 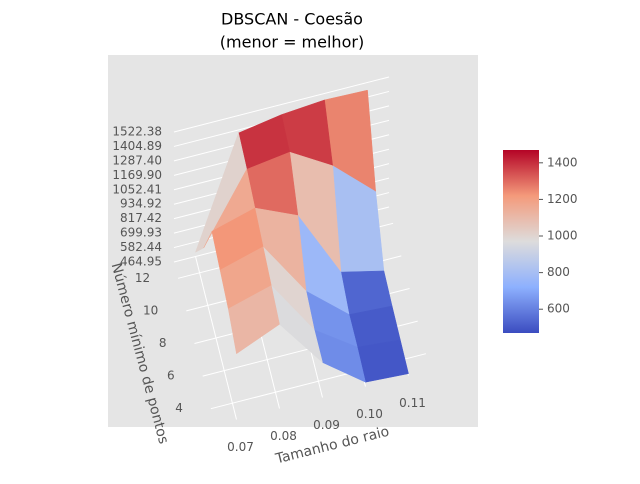 What do you see at coordinates (281, 104) in the screenshot?
I see `grid-line` at bounding box center [281, 104].